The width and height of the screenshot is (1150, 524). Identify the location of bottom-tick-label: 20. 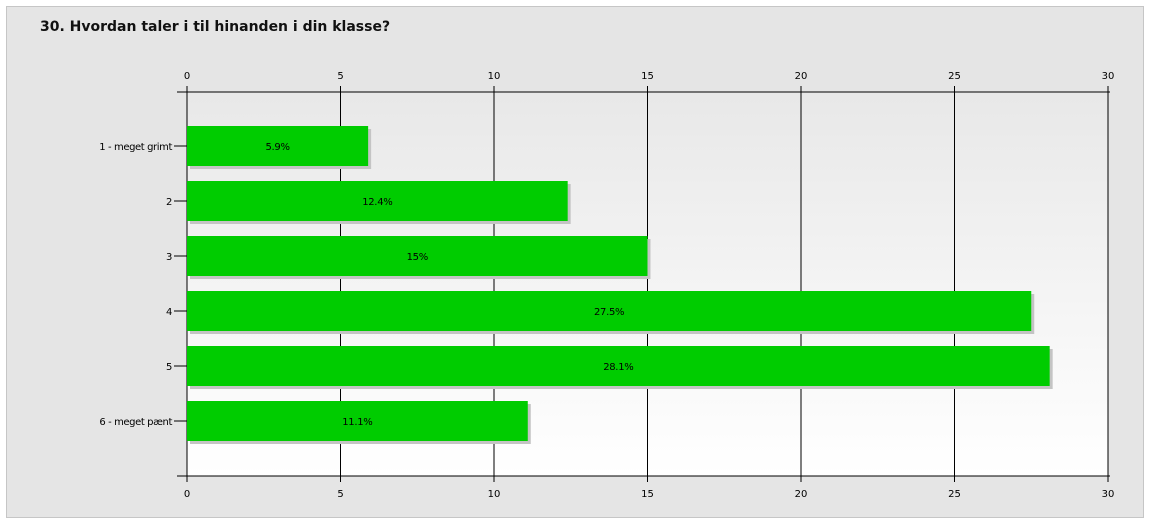
(801, 494).